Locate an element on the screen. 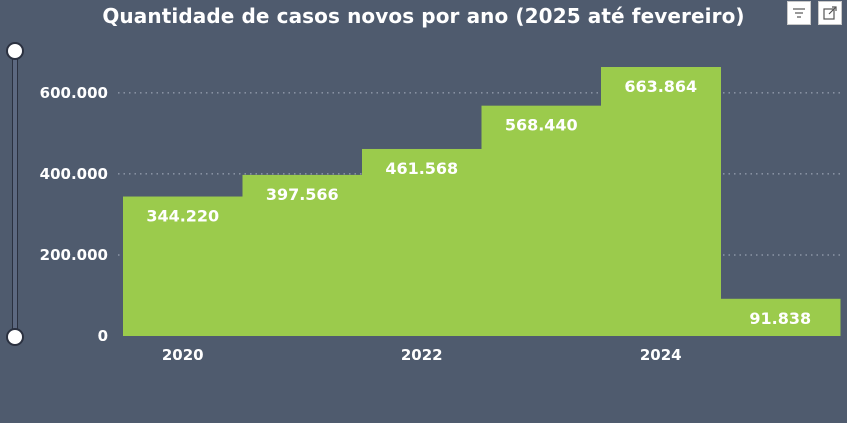 This screenshot has height=423, width=847. y-tick-label: 0 is located at coordinates (103, 336).